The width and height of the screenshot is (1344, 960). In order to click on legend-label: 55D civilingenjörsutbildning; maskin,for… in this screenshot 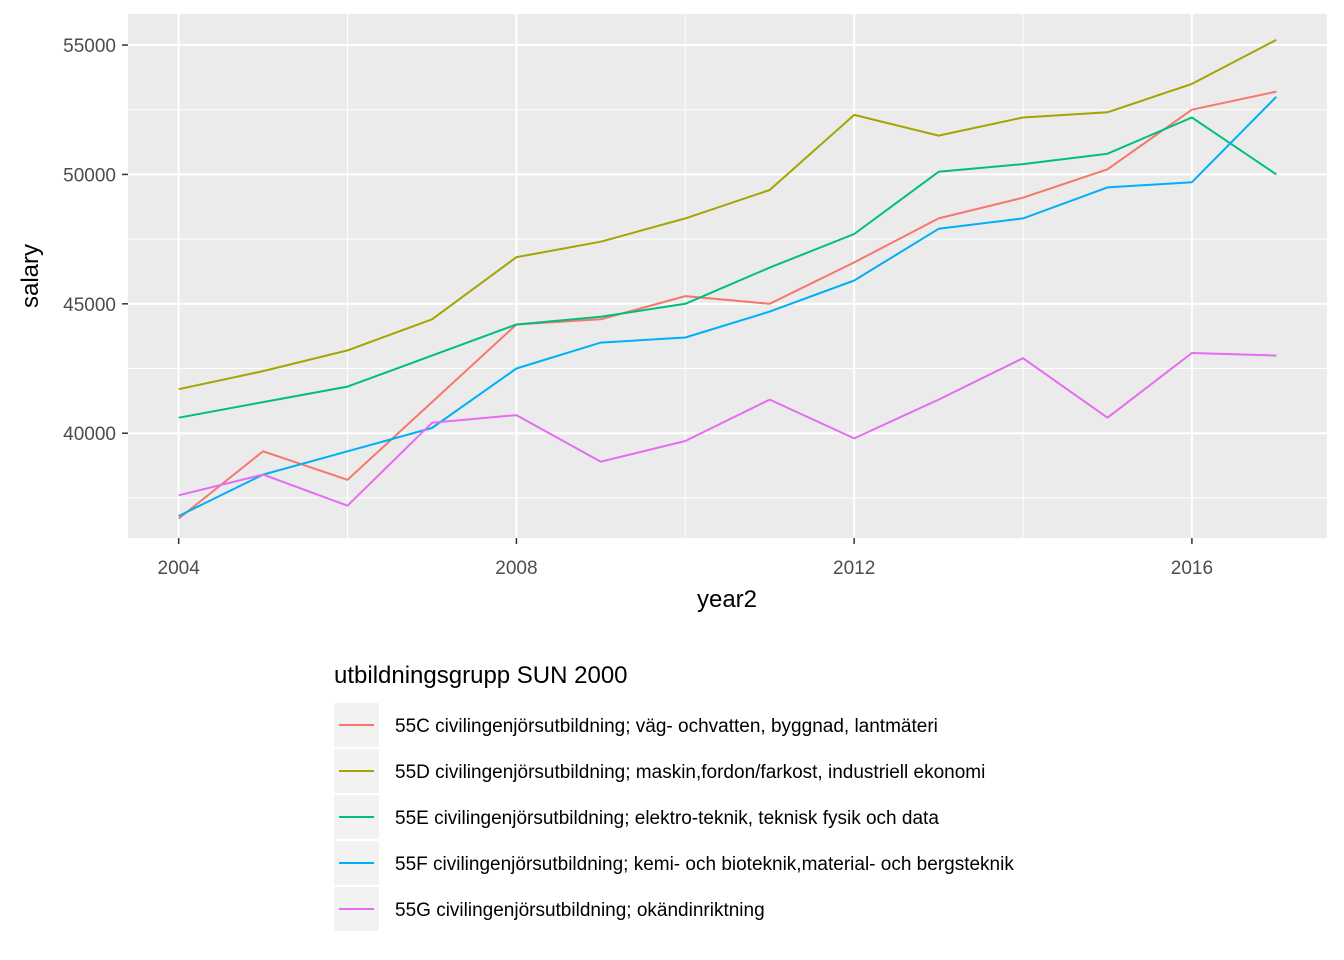, I will do `click(690, 772)`.